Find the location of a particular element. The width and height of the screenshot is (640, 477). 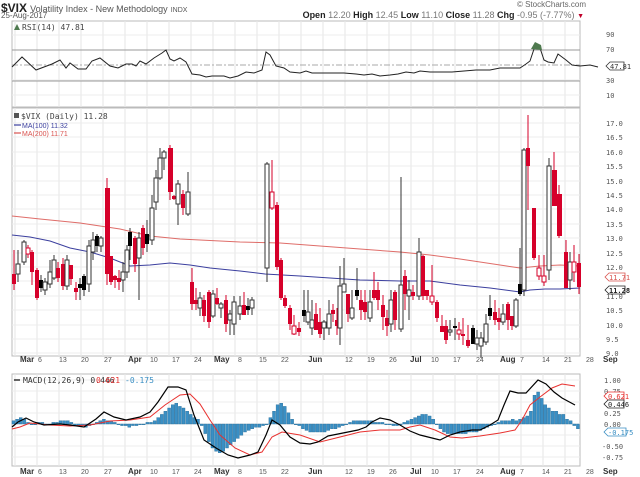

svg-text: 47.81 is located at coordinates (620, 67).